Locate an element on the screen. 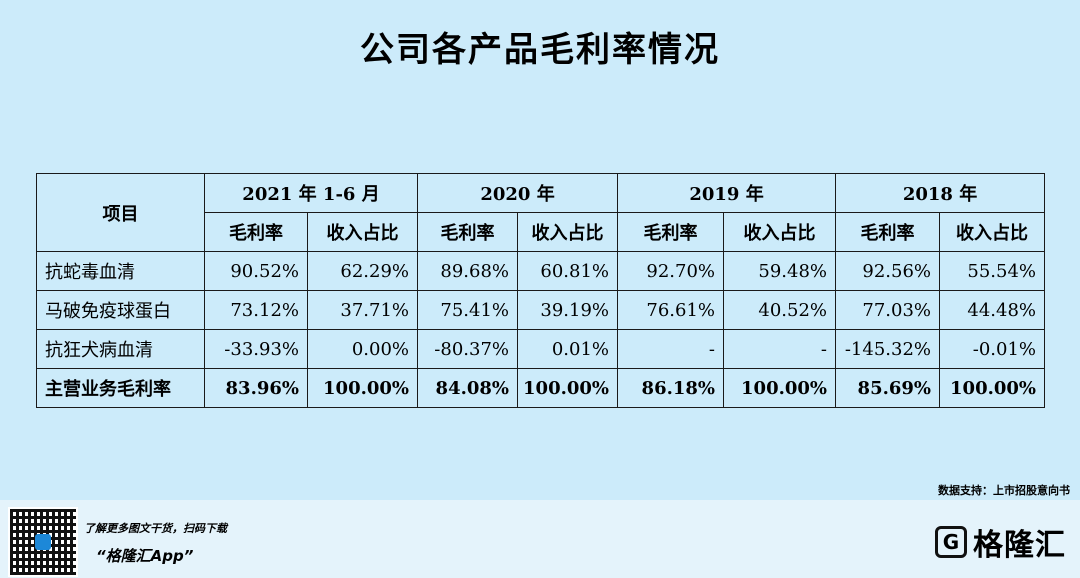 The width and height of the screenshot is (1080, 578). period-header: 2019 年 is located at coordinates (727, 193).